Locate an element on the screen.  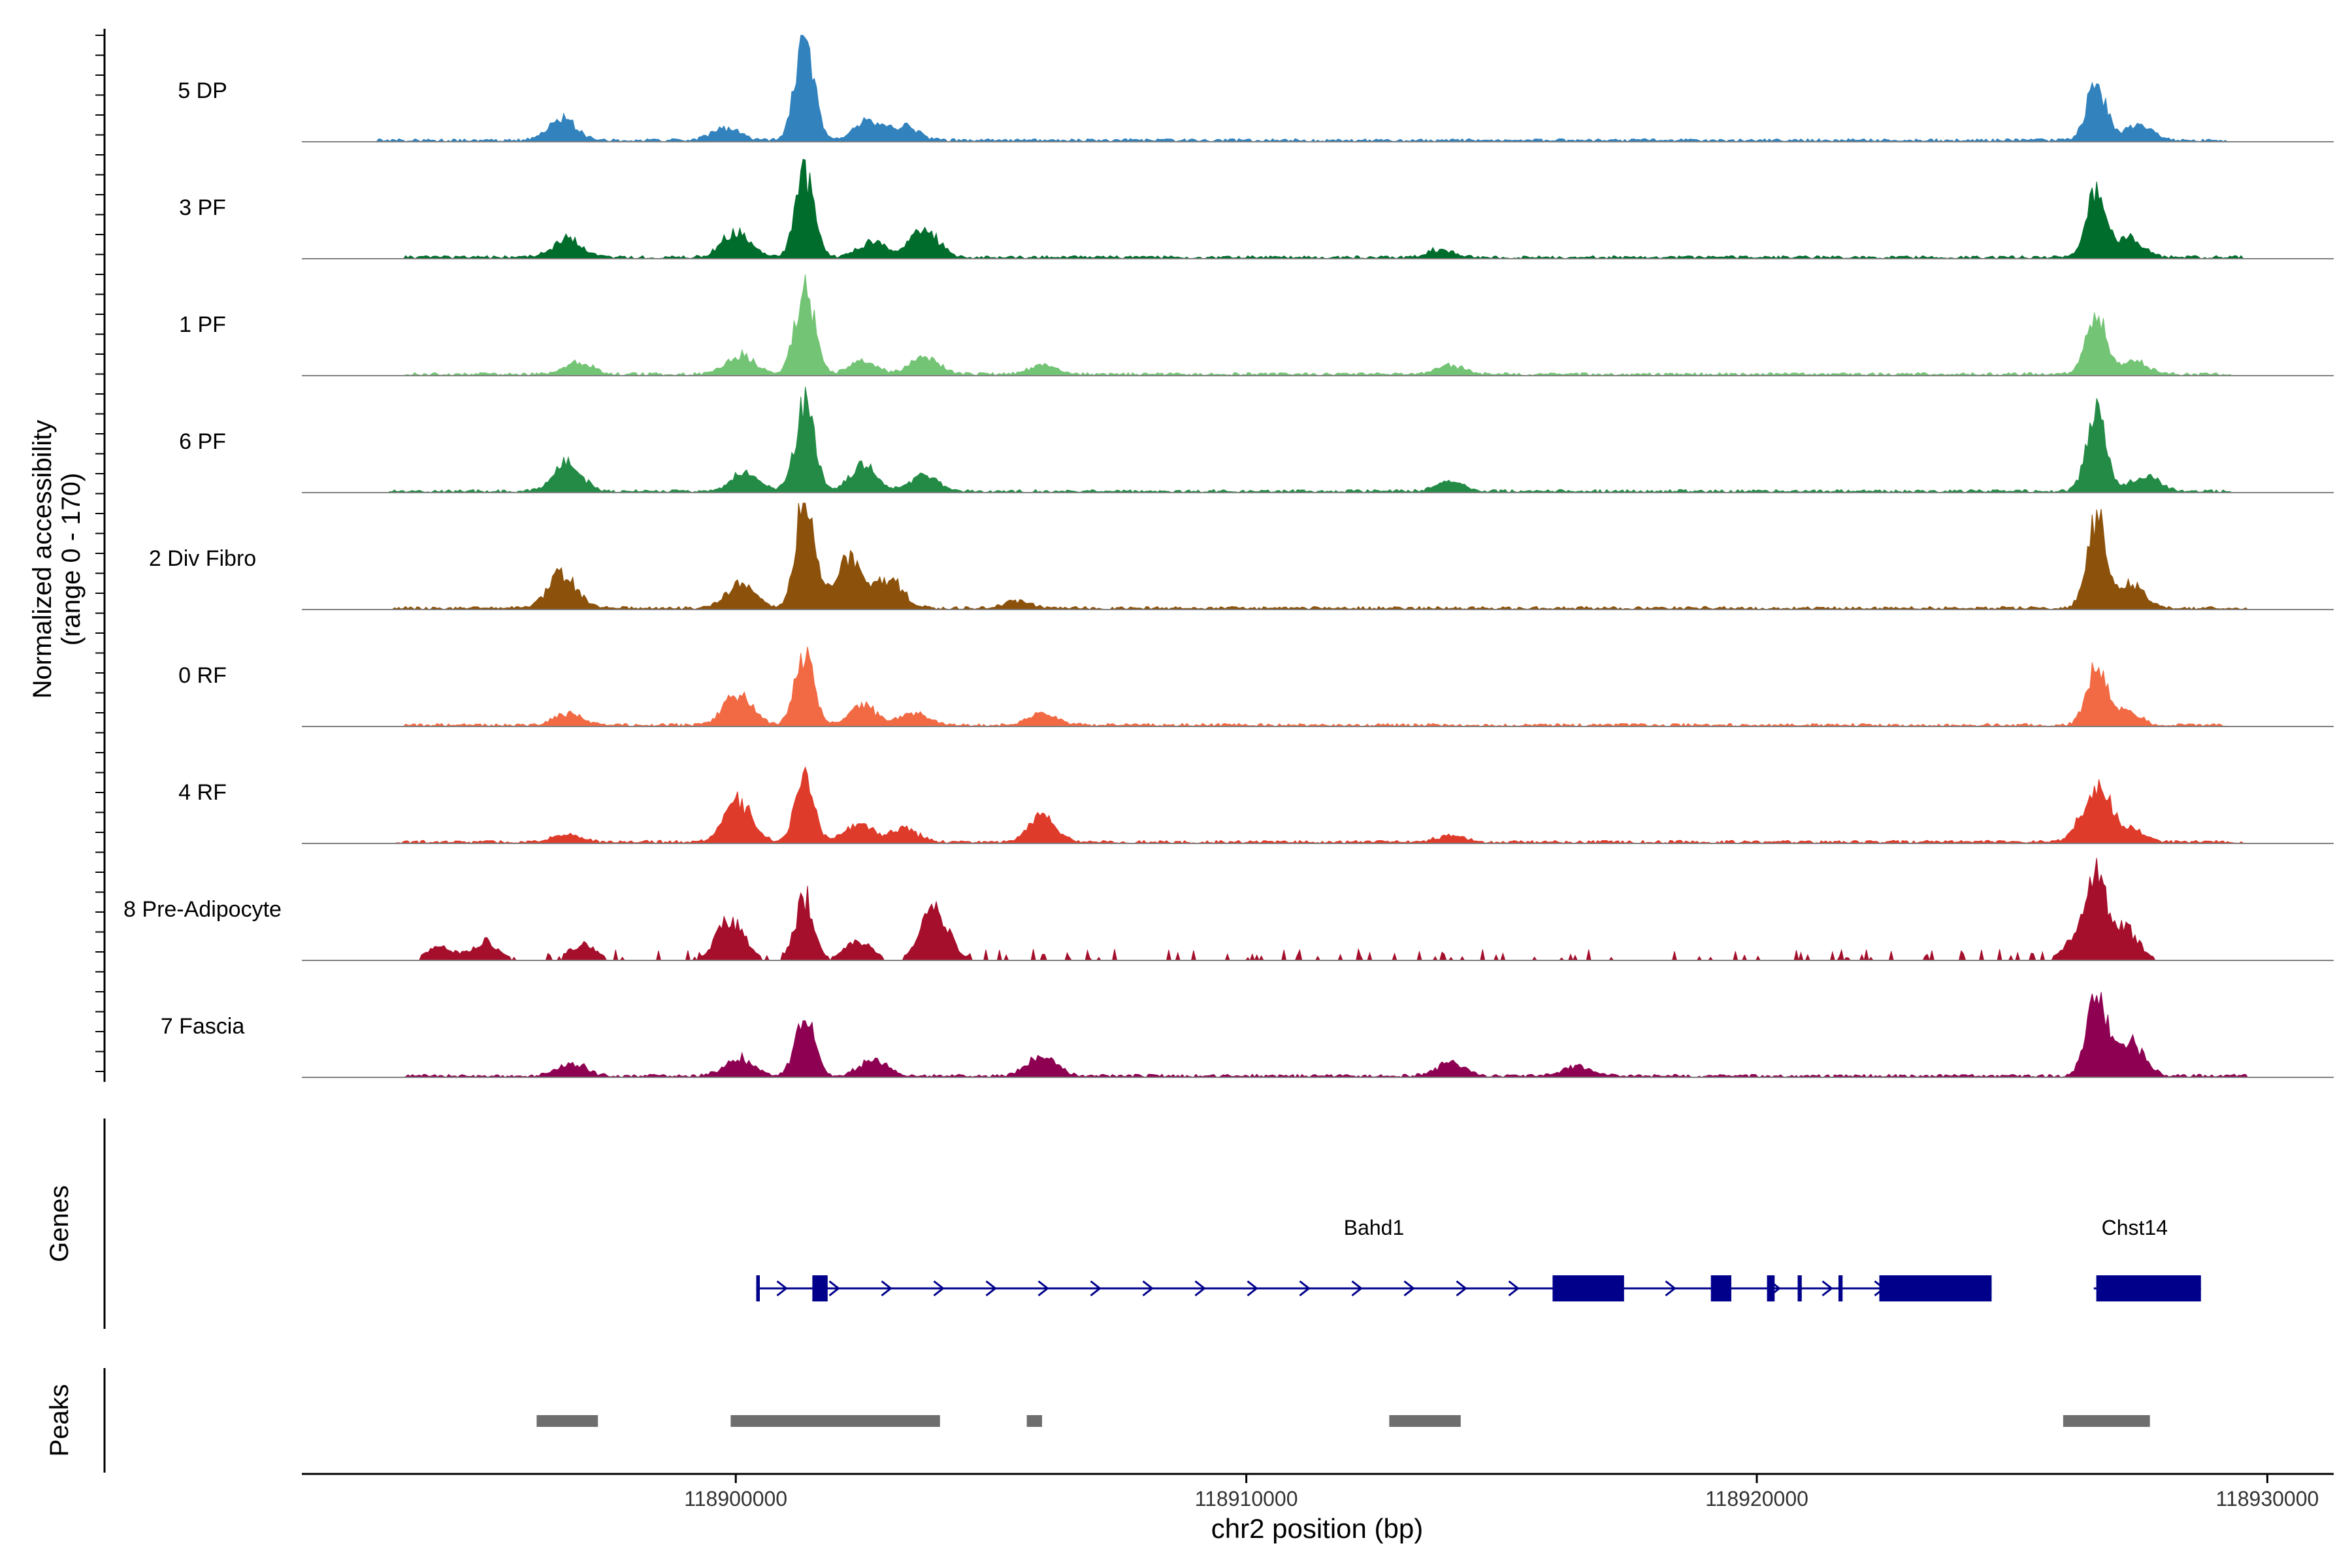
track-7-fascia: 7 Fascia is located at coordinates (1247, 1035).